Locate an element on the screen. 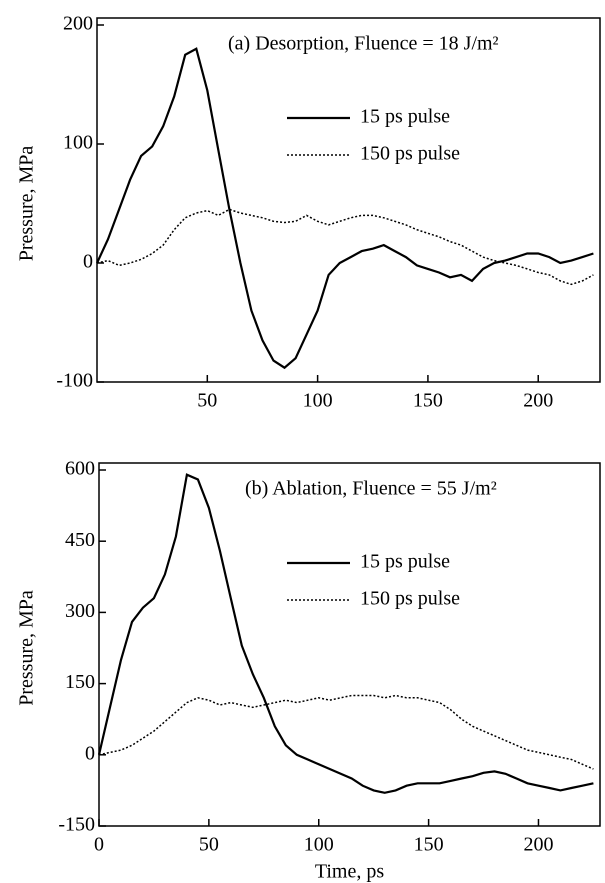 The width and height of the screenshot is (605, 883). y-tick-label: 150 is located at coordinates (80, 682).